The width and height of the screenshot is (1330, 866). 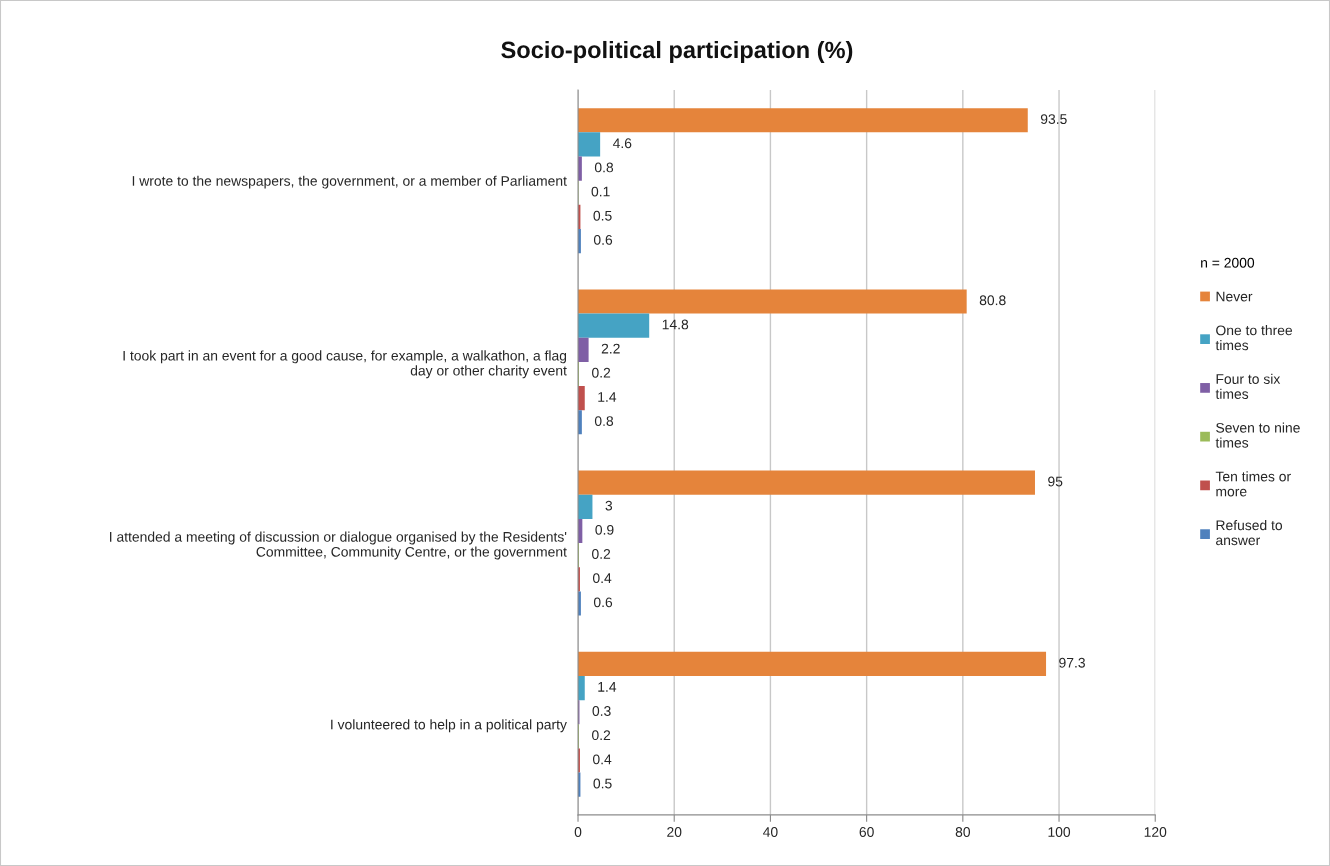 What do you see at coordinates (675, 324) in the screenshot?
I see `data-label: 14.8` at bounding box center [675, 324].